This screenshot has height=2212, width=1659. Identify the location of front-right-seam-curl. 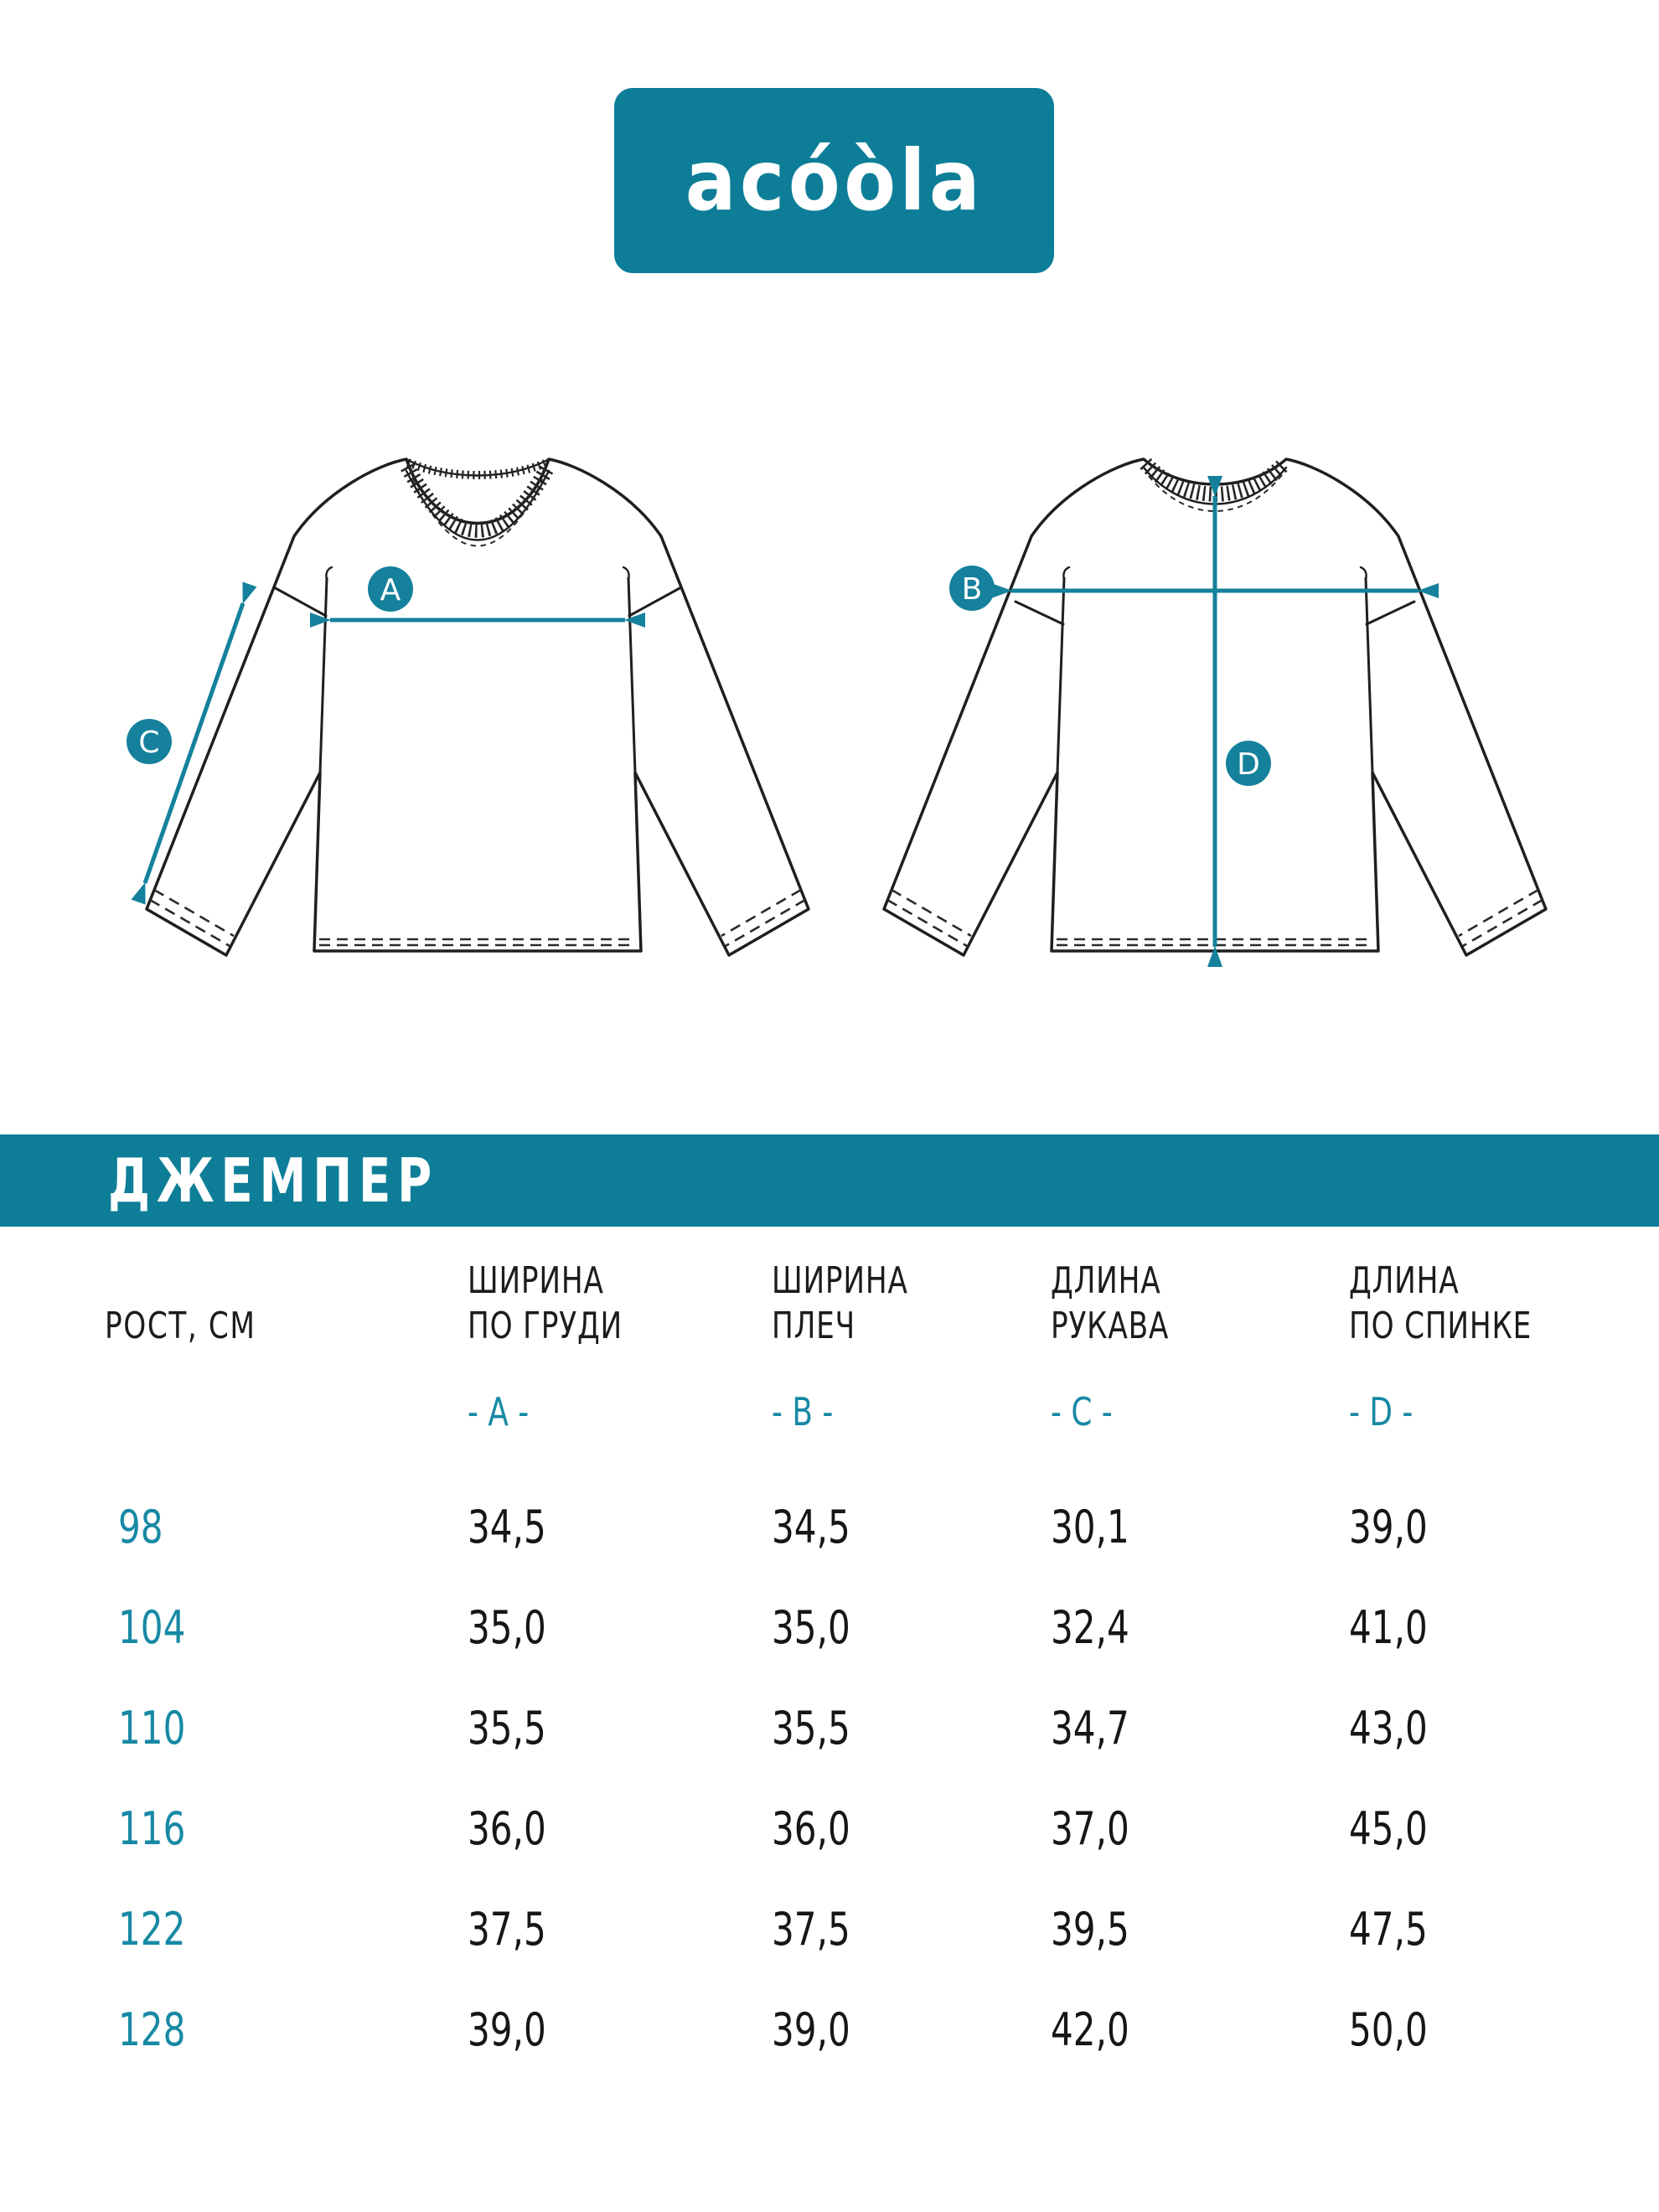
(626, 573).